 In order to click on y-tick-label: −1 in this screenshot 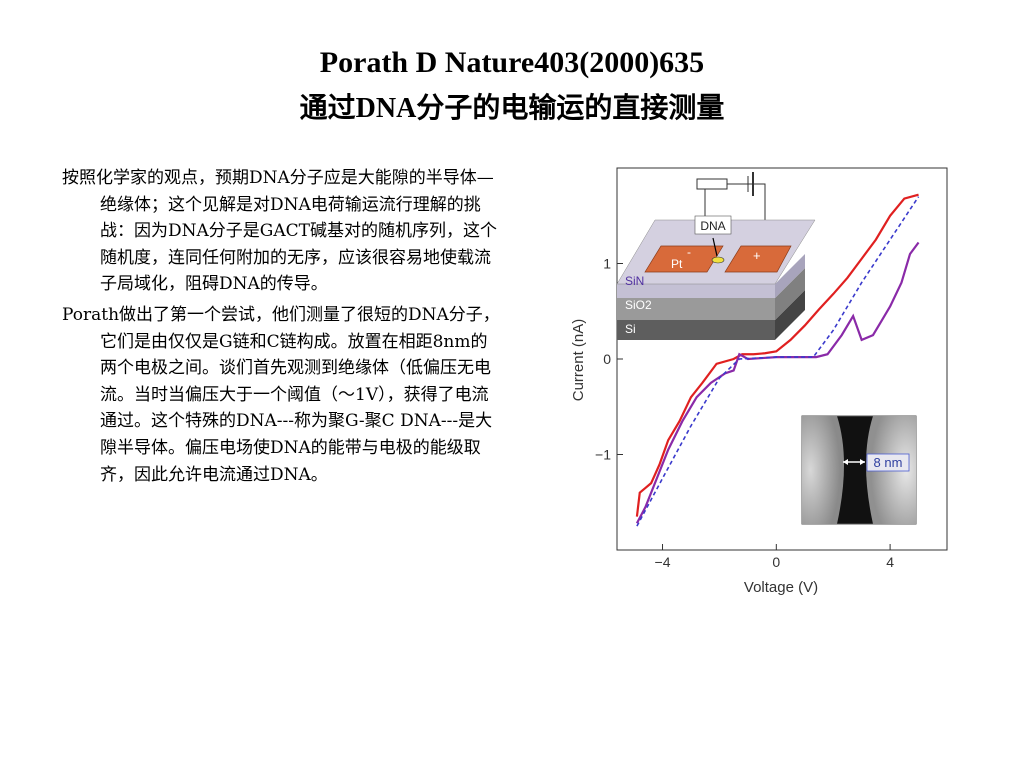, I will do `click(603, 455)`.